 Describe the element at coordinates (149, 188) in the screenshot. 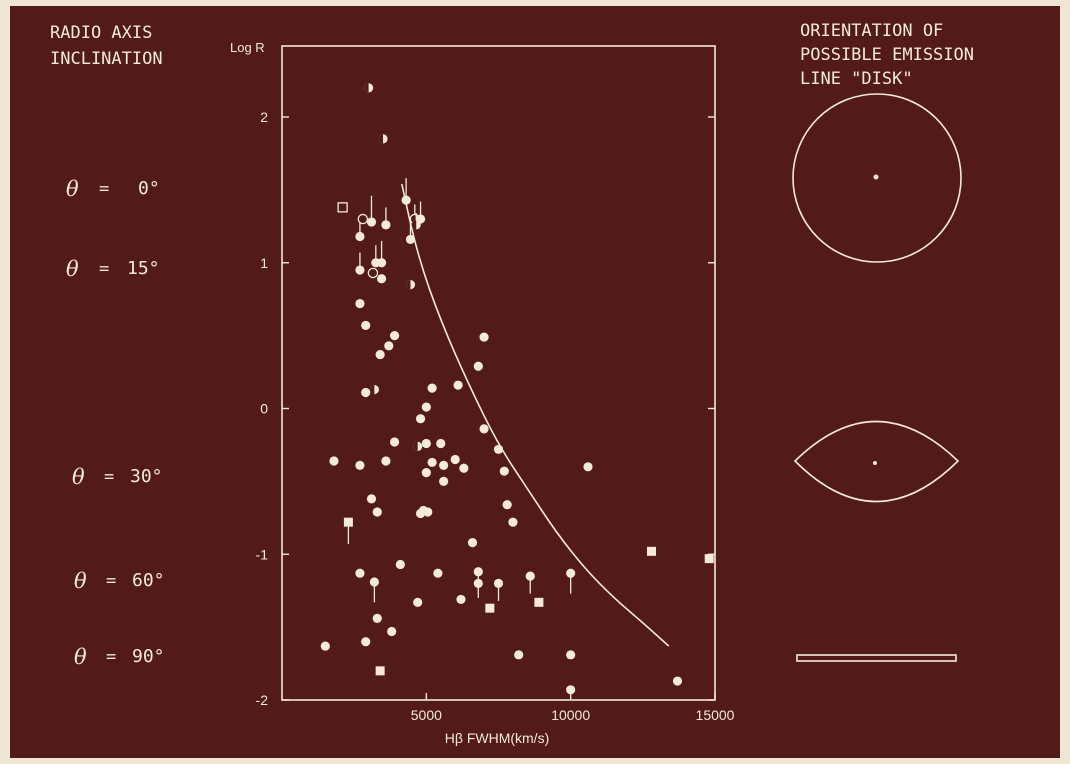

I see `angle-value: 0°` at that location.